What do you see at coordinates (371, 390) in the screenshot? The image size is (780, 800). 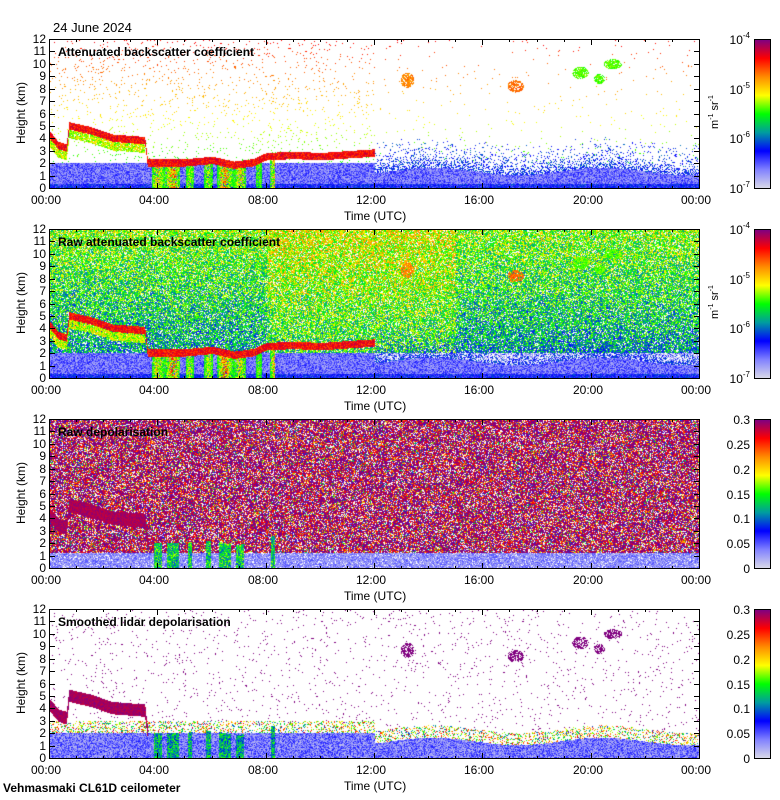 I see `x-tick-label: 12:00` at bounding box center [371, 390].